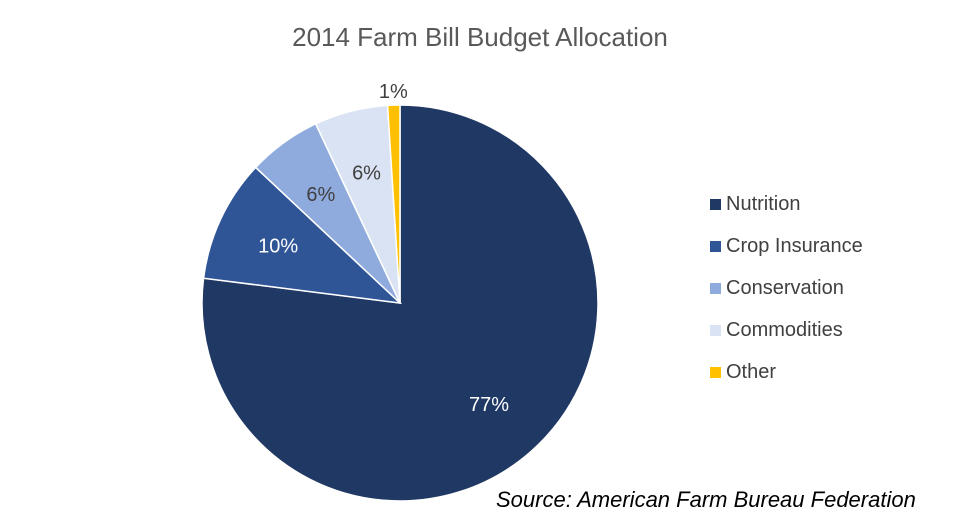 This screenshot has height=527, width=960. I want to click on legend-label-conservation: Conservation, so click(785, 287).